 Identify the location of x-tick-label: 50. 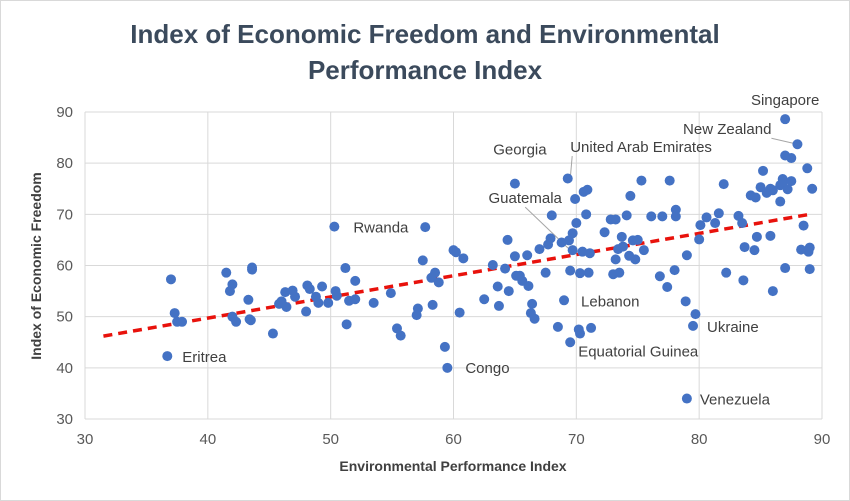
(330, 439).